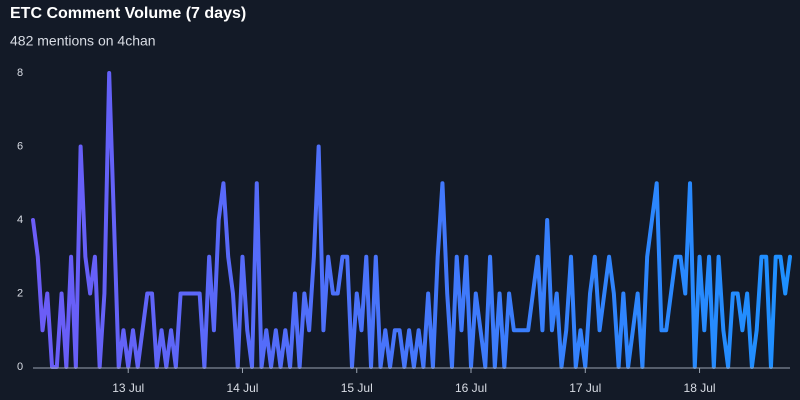 The image size is (800, 400). What do you see at coordinates (242, 388) in the screenshot?
I see `x-tick-label: 14 Jul` at bounding box center [242, 388].